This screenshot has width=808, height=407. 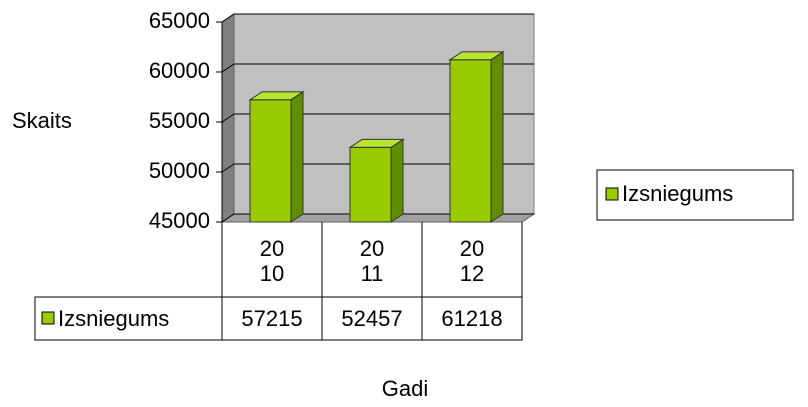 What do you see at coordinates (42, 120) in the screenshot?
I see `y-axis-label: Skaits` at bounding box center [42, 120].